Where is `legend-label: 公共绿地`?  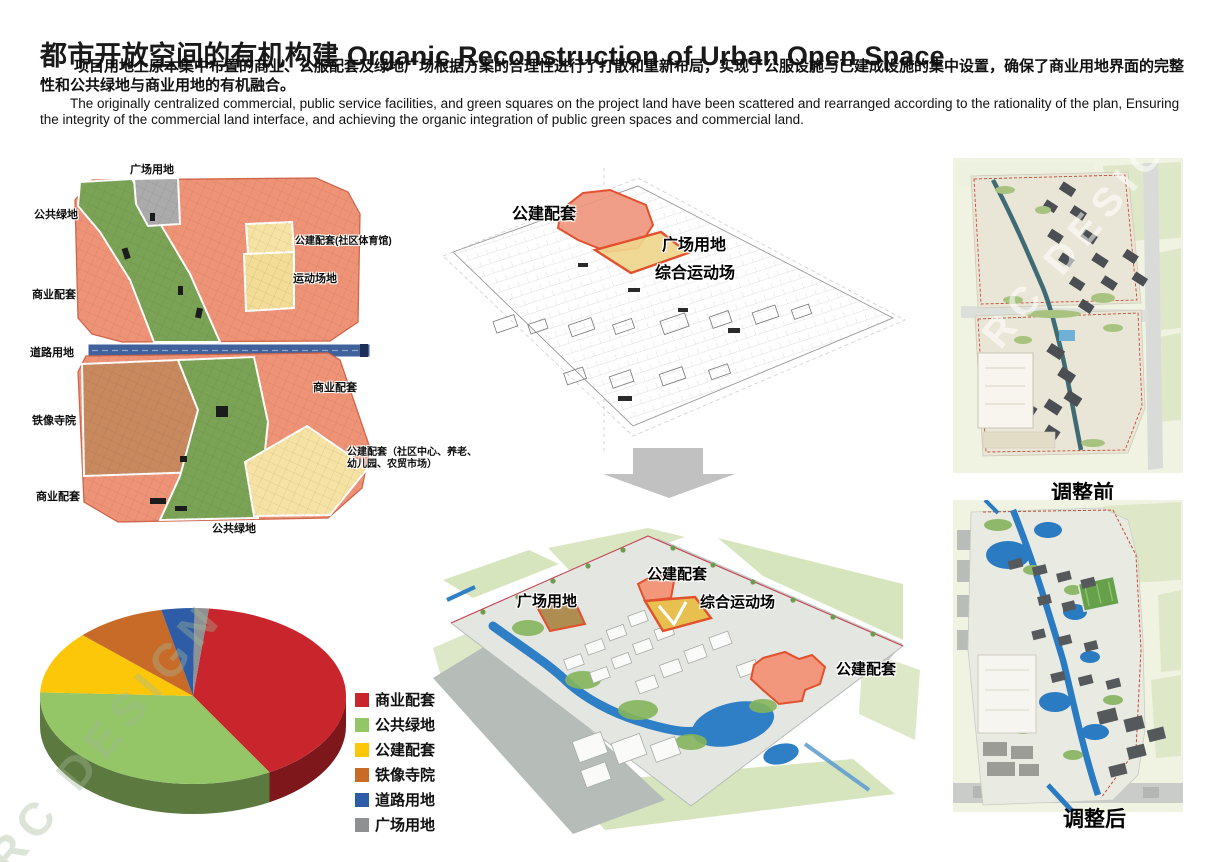 legend-label: 公共绿地 is located at coordinates (405, 725).